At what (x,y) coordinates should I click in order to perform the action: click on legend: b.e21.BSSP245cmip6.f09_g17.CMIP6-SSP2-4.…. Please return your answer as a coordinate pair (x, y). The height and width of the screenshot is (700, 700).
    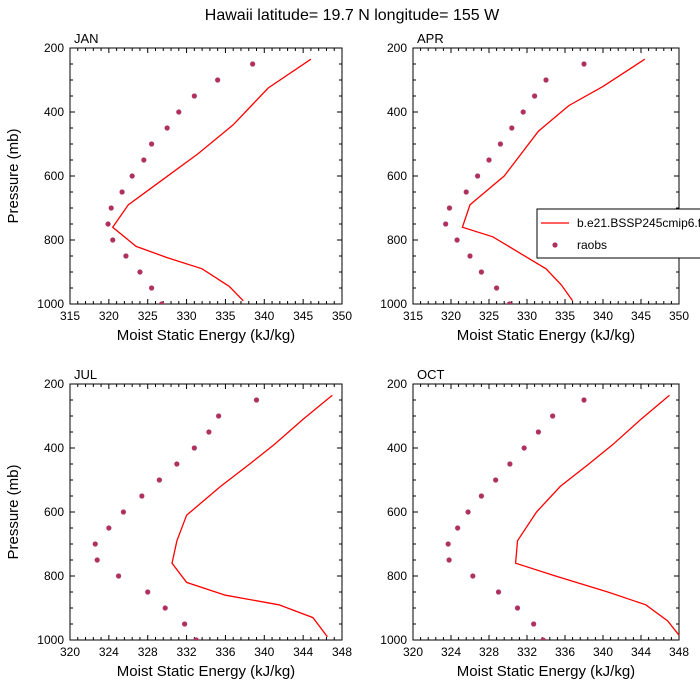
    Looking at the image, I should click on (618, 233).